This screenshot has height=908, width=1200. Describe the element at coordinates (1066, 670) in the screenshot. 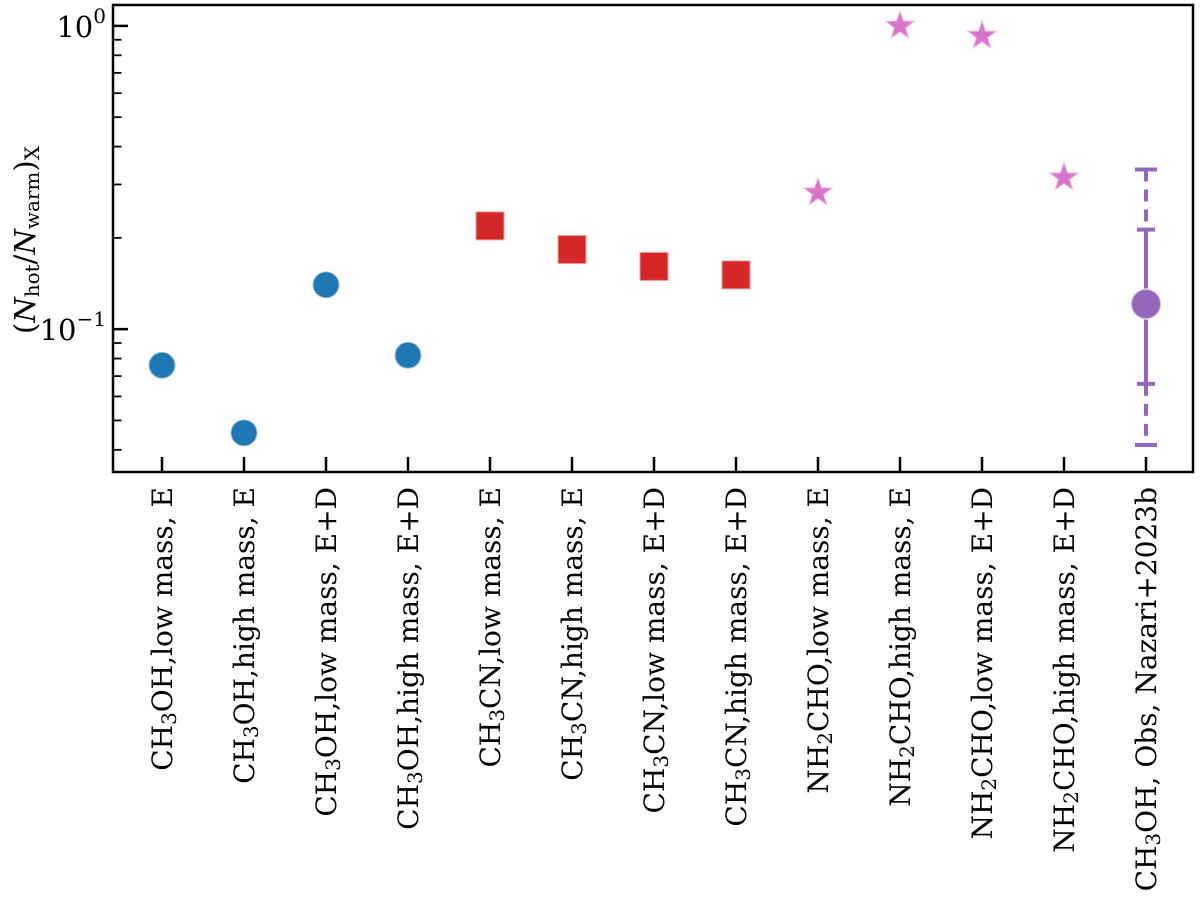

I see `x-tick-label-11: NH2CHO,high mass, E+D` at that location.